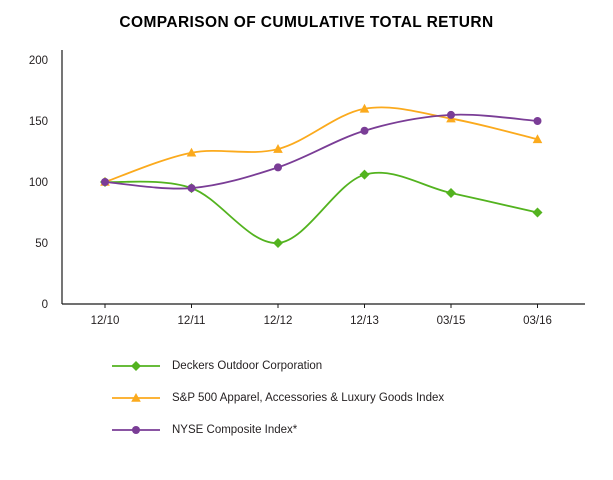 This screenshot has height=480, width=613. I want to click on svg-text: 100, so click(38, 183).